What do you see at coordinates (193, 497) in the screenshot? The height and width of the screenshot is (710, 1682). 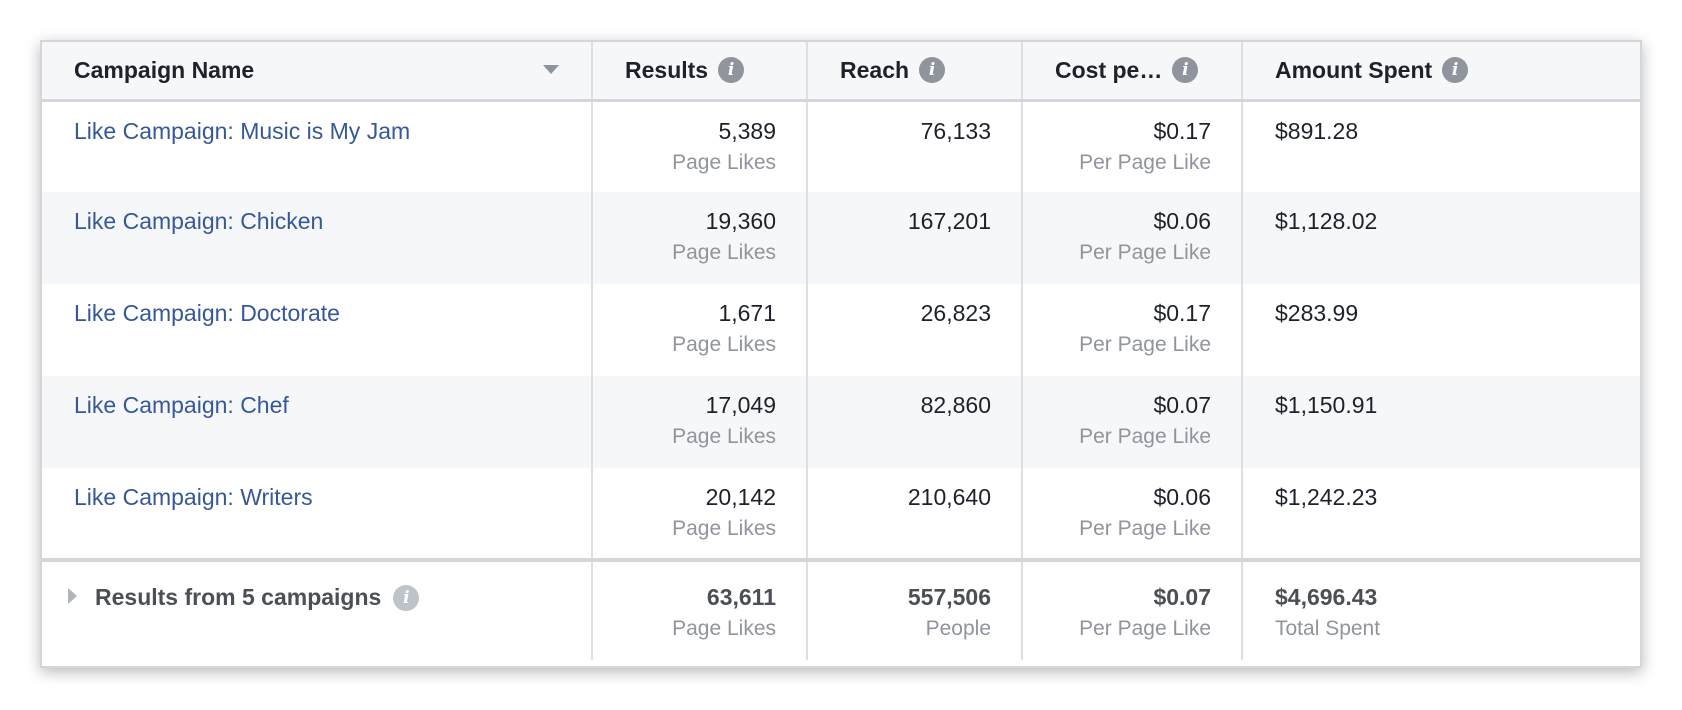 I see `campaign-name-link: Like Campaign: Writers` at bounding box center [193, 497].